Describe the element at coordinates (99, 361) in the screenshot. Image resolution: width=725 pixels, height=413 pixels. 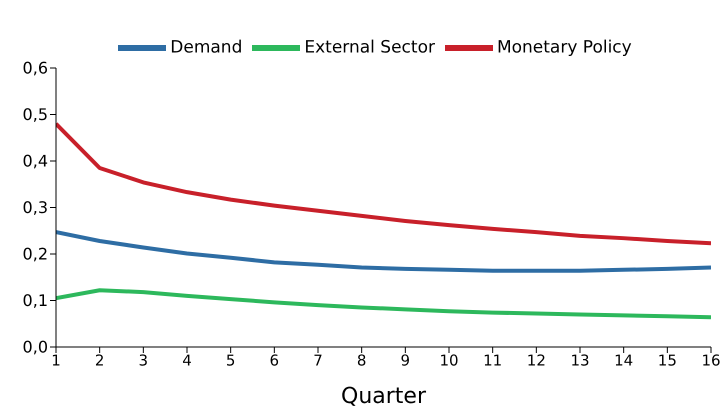
I see `x-tick-label: 2` at that location.